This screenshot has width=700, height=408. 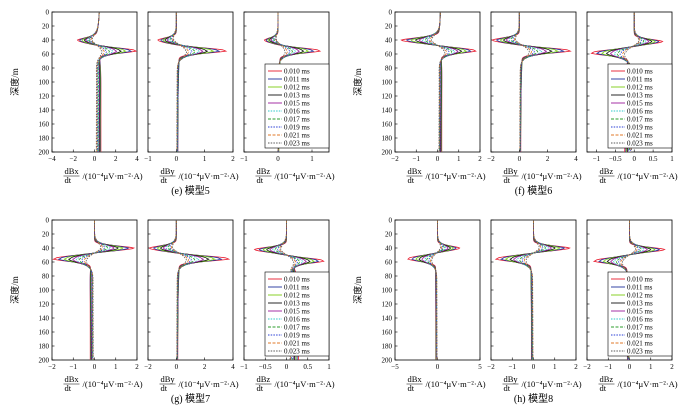 What do you see at coordinates (44, 124) in the screenshot?
I see `y-tick-label: 160` at bounding box center [44, 124].